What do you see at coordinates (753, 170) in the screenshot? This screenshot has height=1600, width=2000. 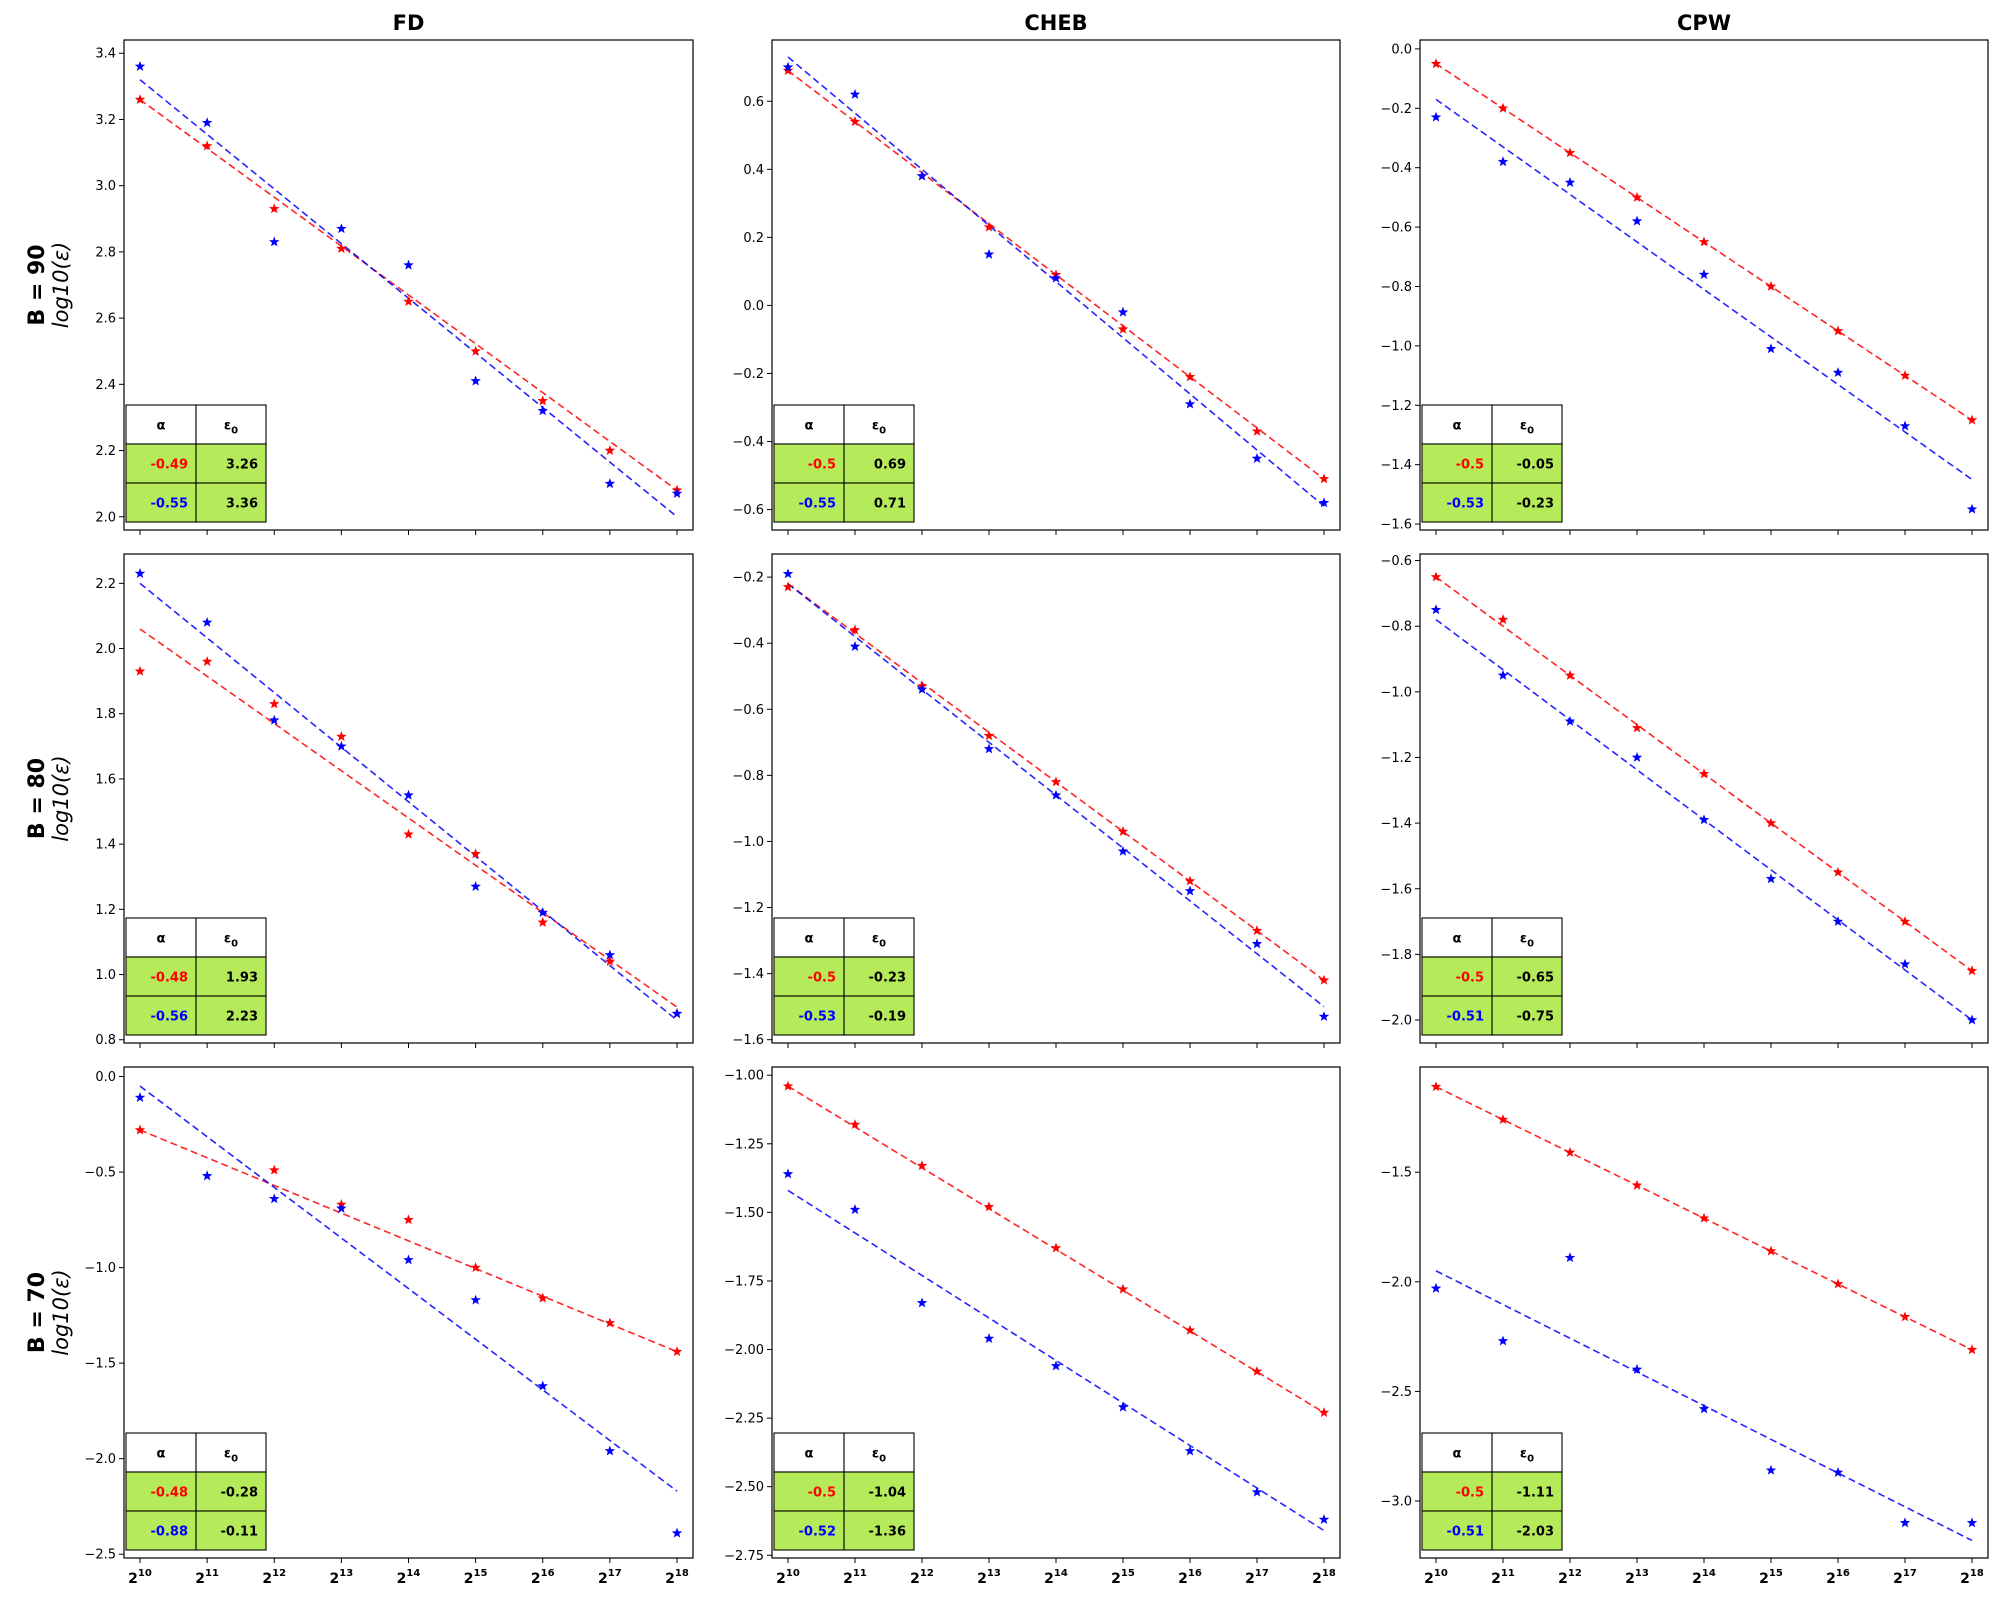 I see `y-tick-label: 0.4` at bounding box center [753, 170].